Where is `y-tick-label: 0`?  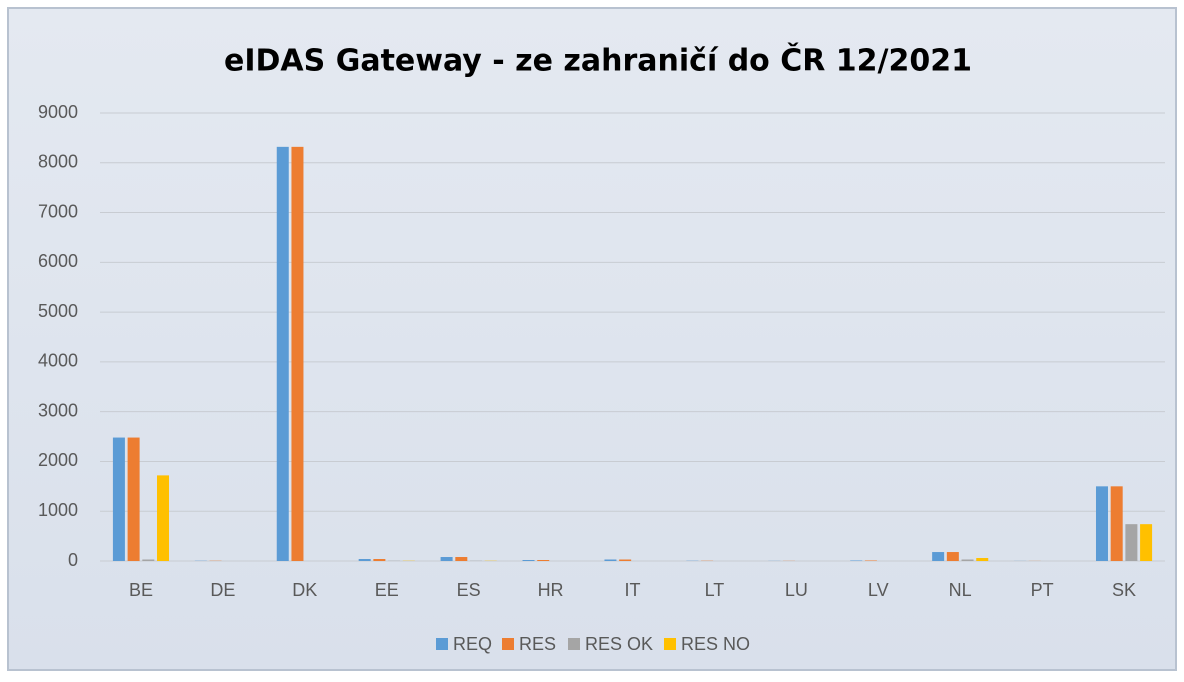
y-tick-label: 0 is located at coordinates (73, 560).